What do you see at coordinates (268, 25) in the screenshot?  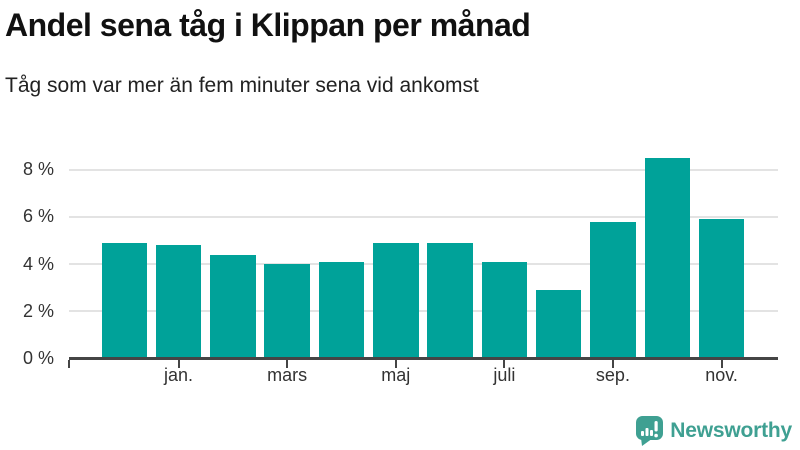 I see `chart-title: Andel sena tåg i Klippan per månad` at bounding box center [268, 25].